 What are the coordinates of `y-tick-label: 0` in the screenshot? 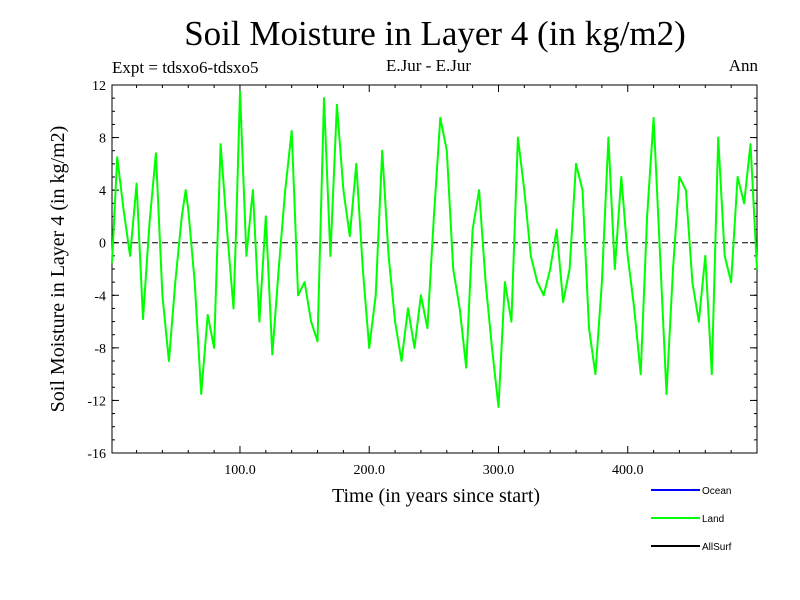 It's located at (102, 244).